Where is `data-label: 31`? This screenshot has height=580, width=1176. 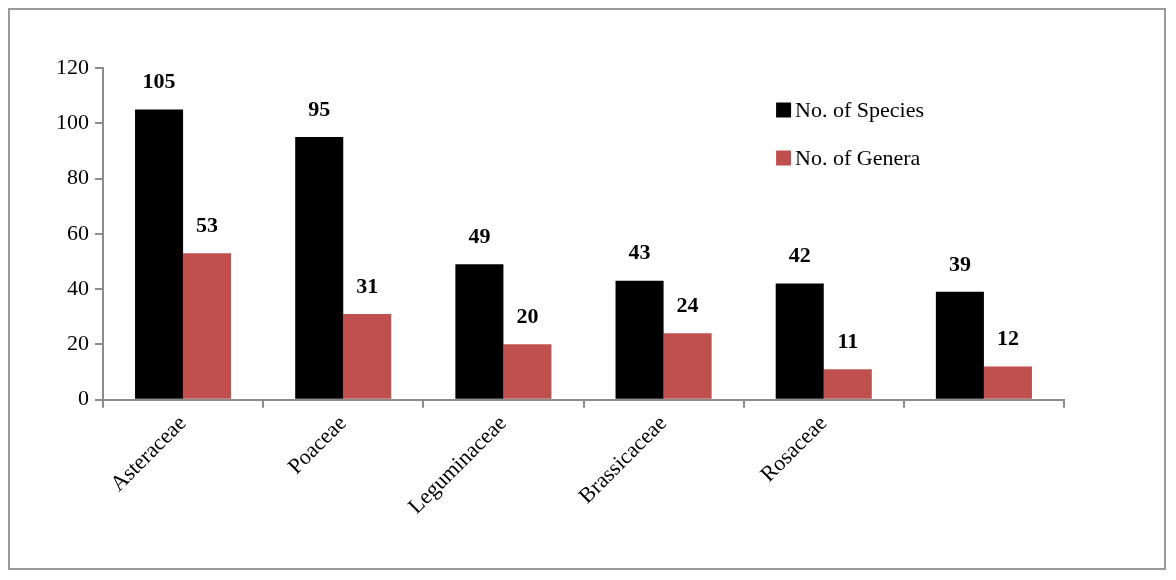
data-label: 31 is located at coordinates (367, 285).